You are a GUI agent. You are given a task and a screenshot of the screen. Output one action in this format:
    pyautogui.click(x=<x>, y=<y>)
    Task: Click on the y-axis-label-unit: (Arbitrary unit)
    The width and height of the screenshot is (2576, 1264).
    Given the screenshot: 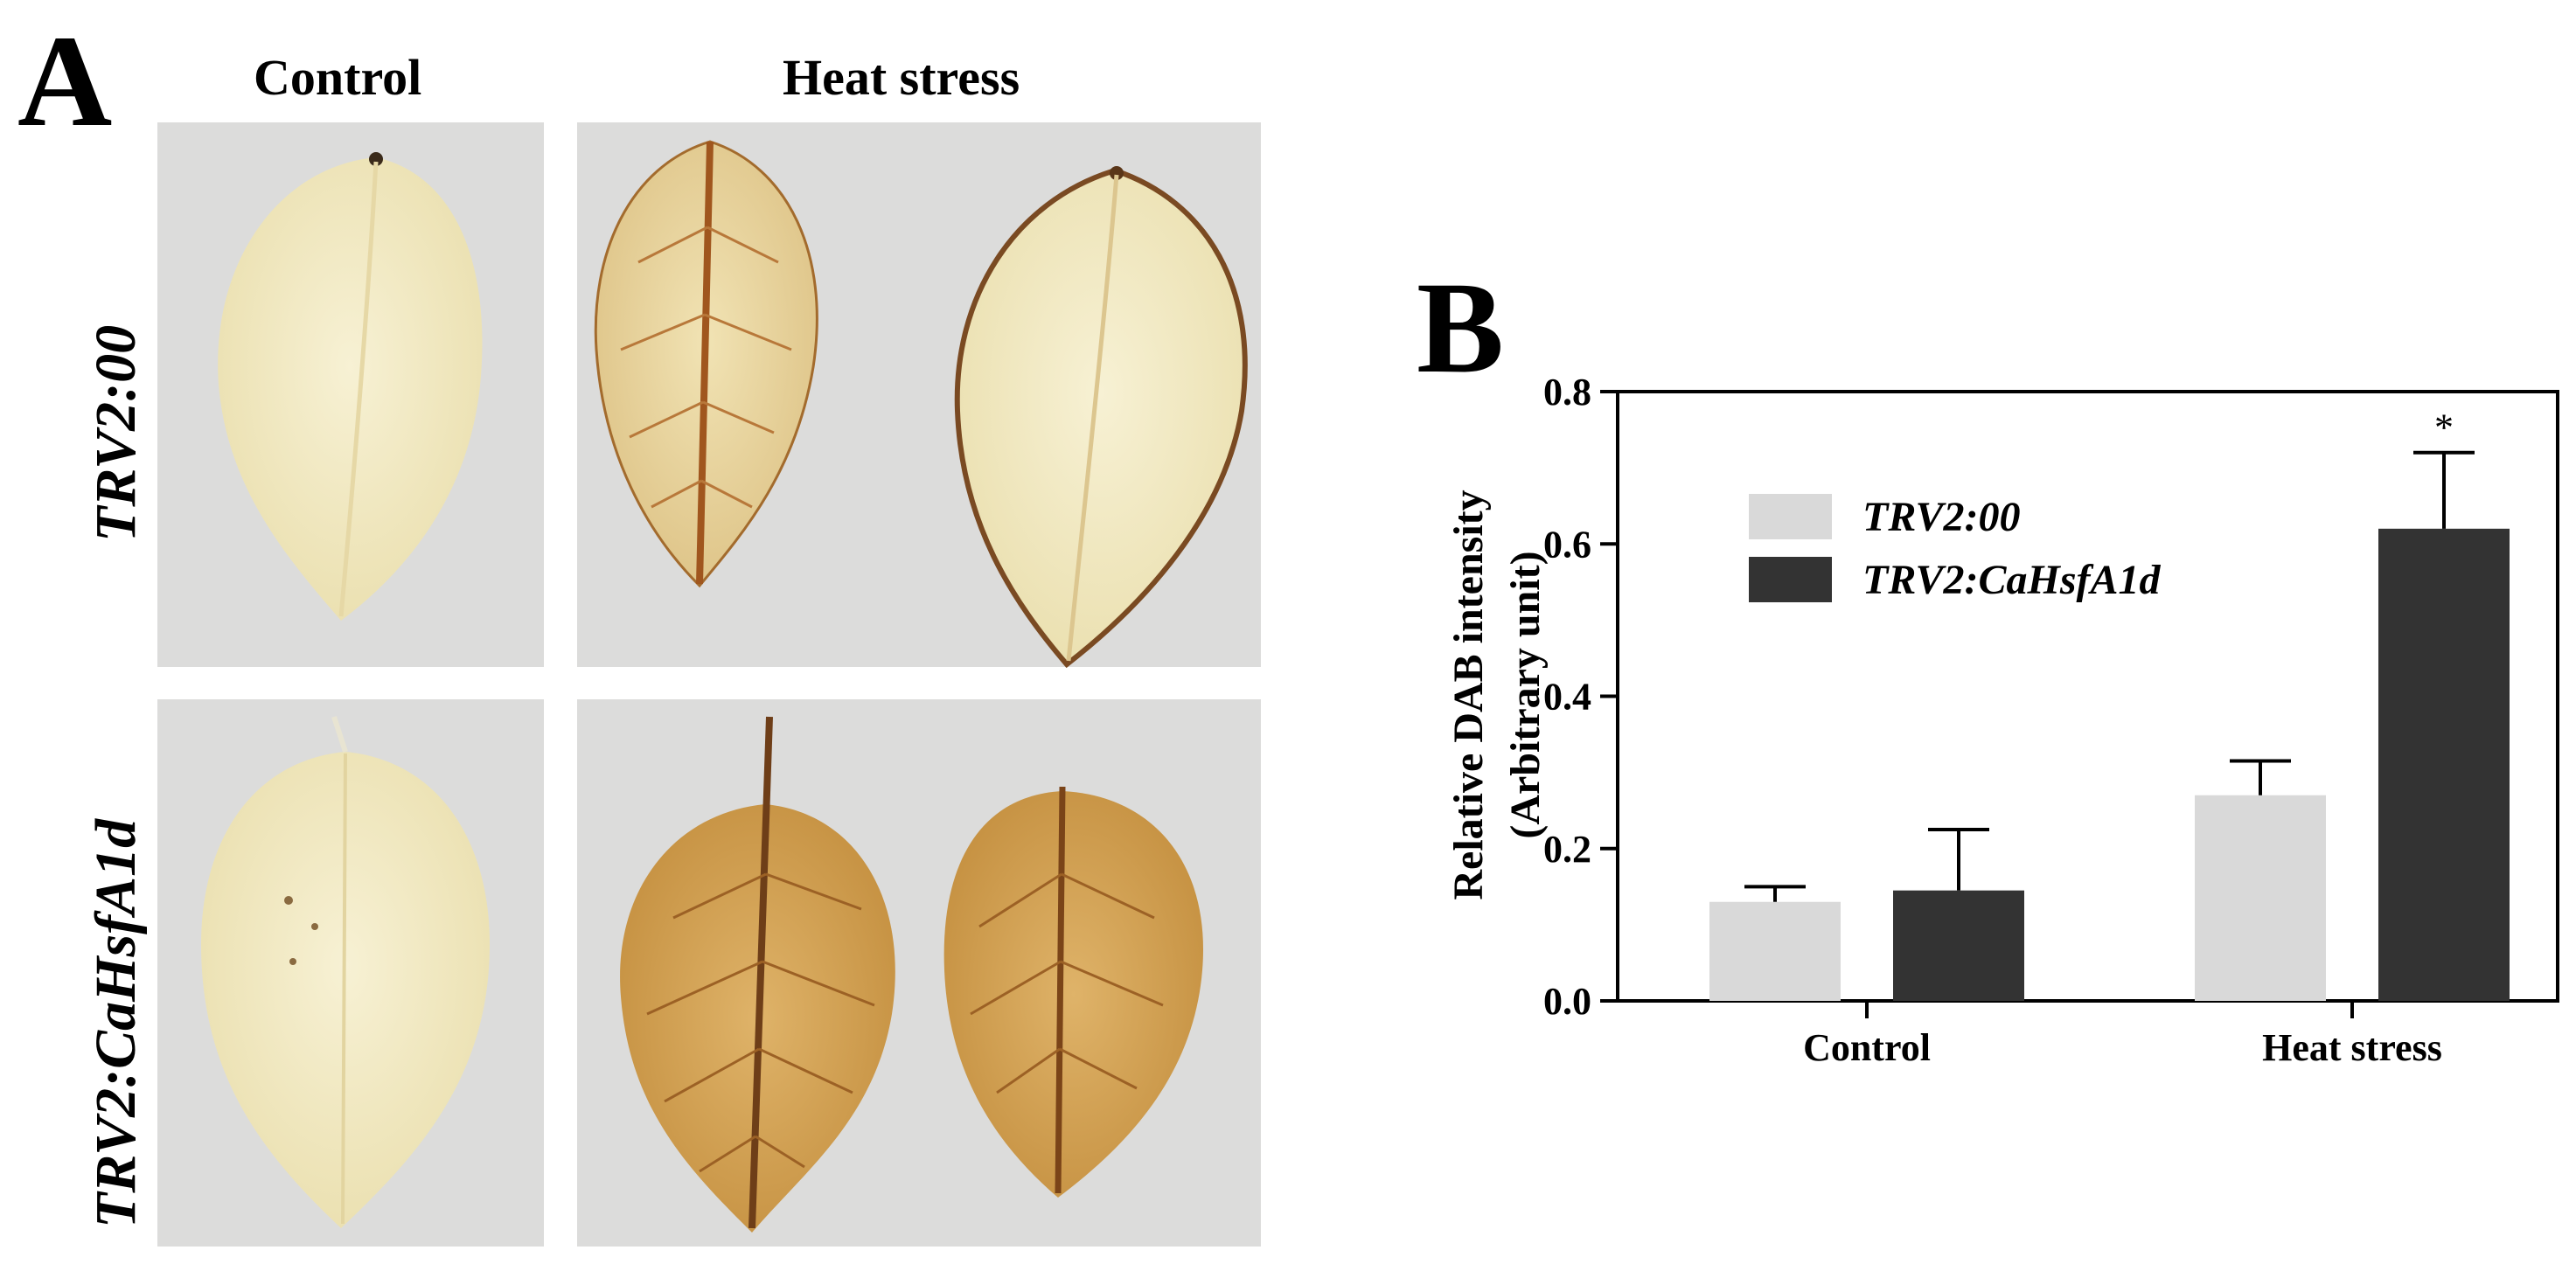 What is the action you would take?
    pyautogui.click(x=1525, y=695)
    